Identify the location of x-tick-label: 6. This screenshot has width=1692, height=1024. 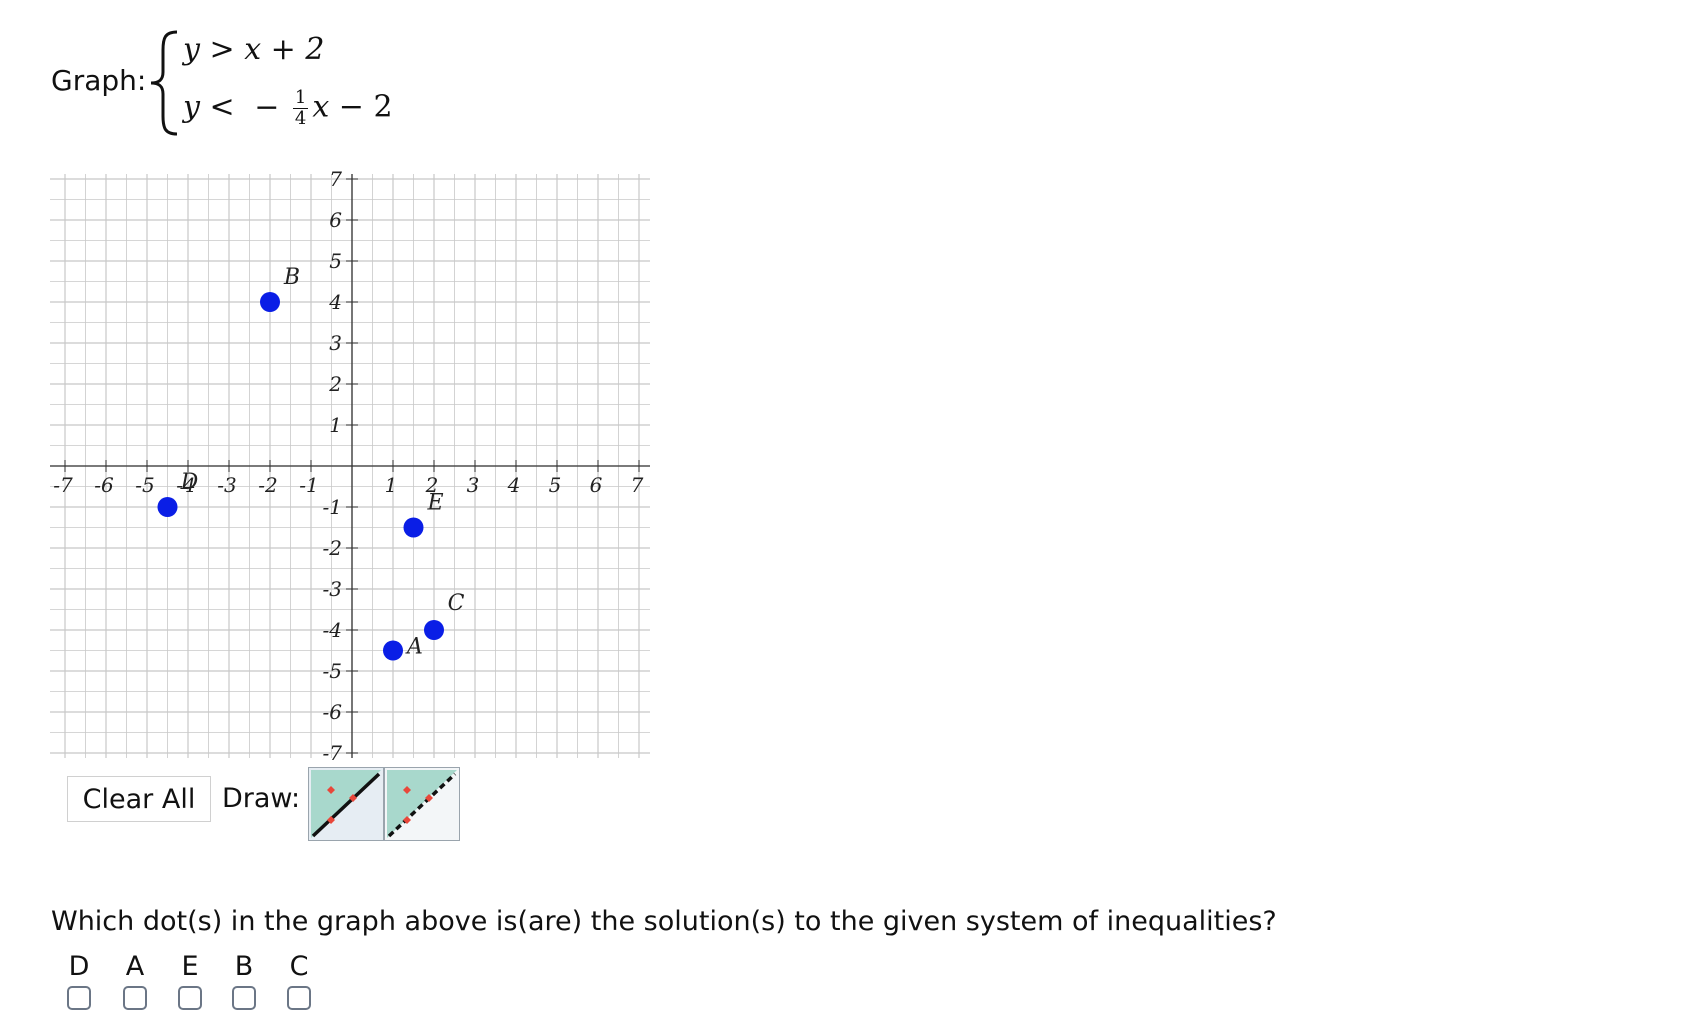
(596, 485).